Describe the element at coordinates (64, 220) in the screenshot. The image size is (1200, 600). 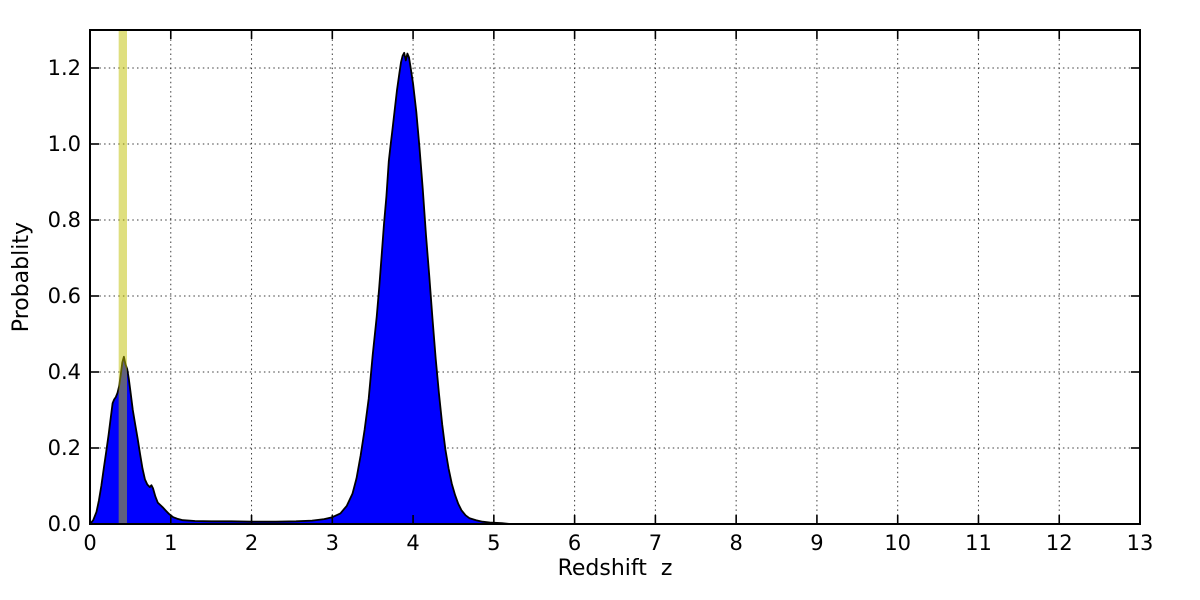
I see `y-tick-label: 0.8` at that location.